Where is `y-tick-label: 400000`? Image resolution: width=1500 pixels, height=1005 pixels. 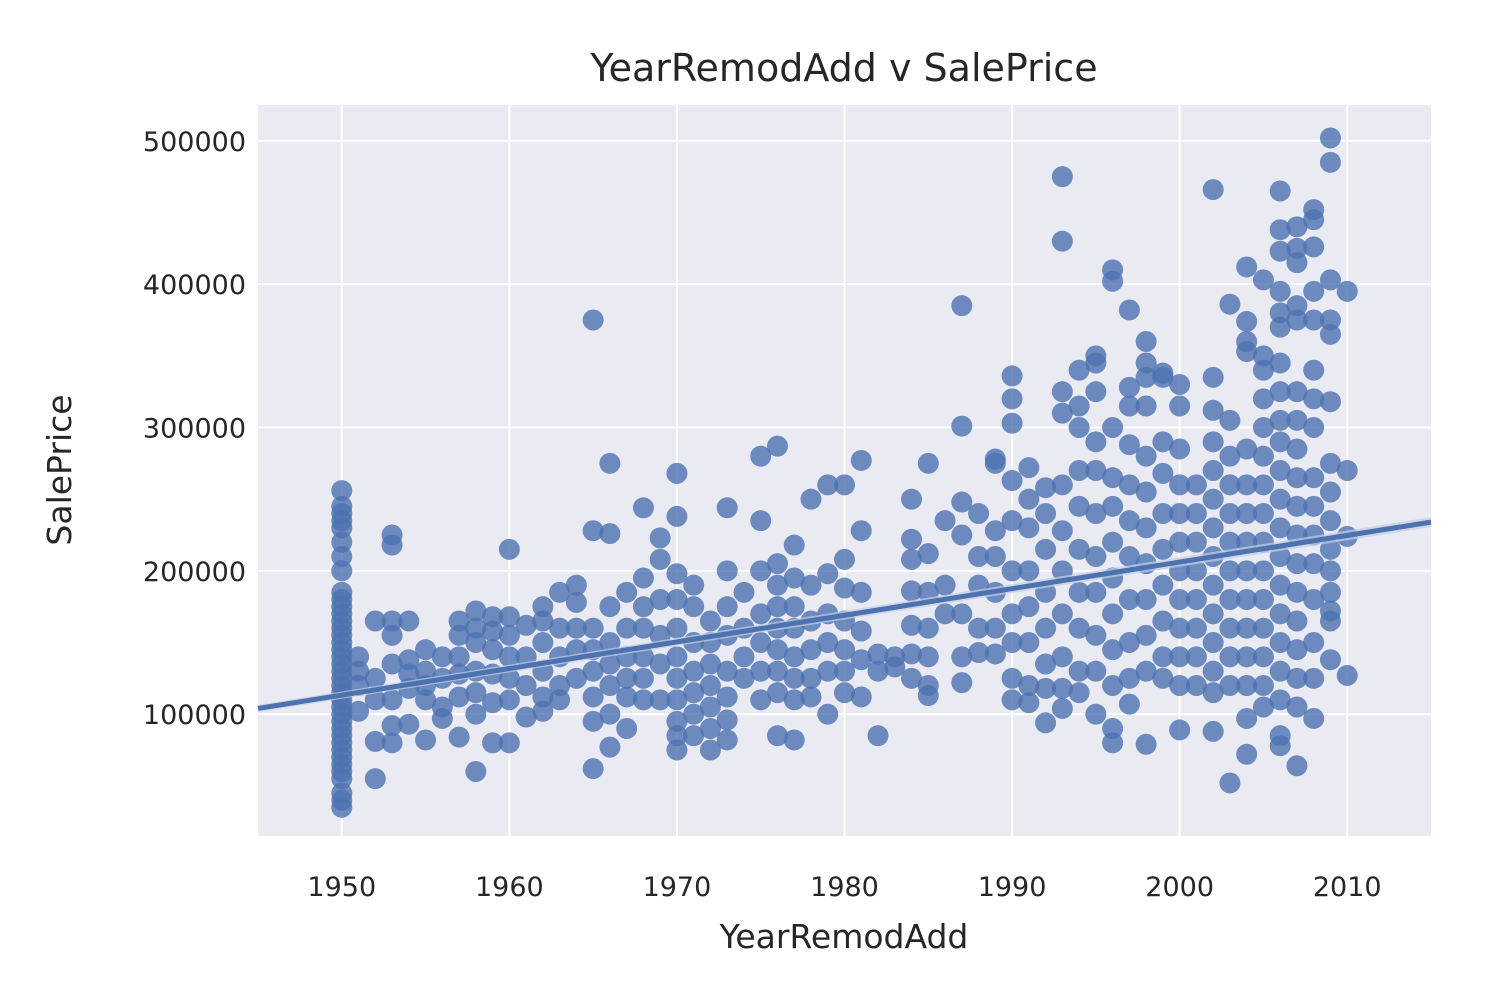
y-tick-label: 400000 is located at coordinates (194, 285).